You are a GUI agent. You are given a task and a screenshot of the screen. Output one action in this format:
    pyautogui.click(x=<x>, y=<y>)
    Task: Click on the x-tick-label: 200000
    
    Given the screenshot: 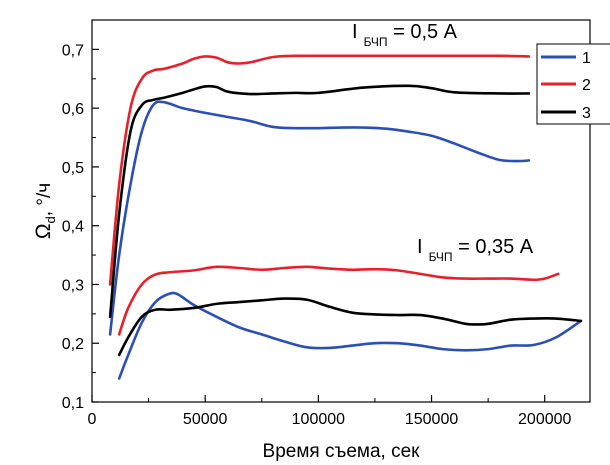 What is the action you would take?
    pyautogui.click(x=544, y=419)
    